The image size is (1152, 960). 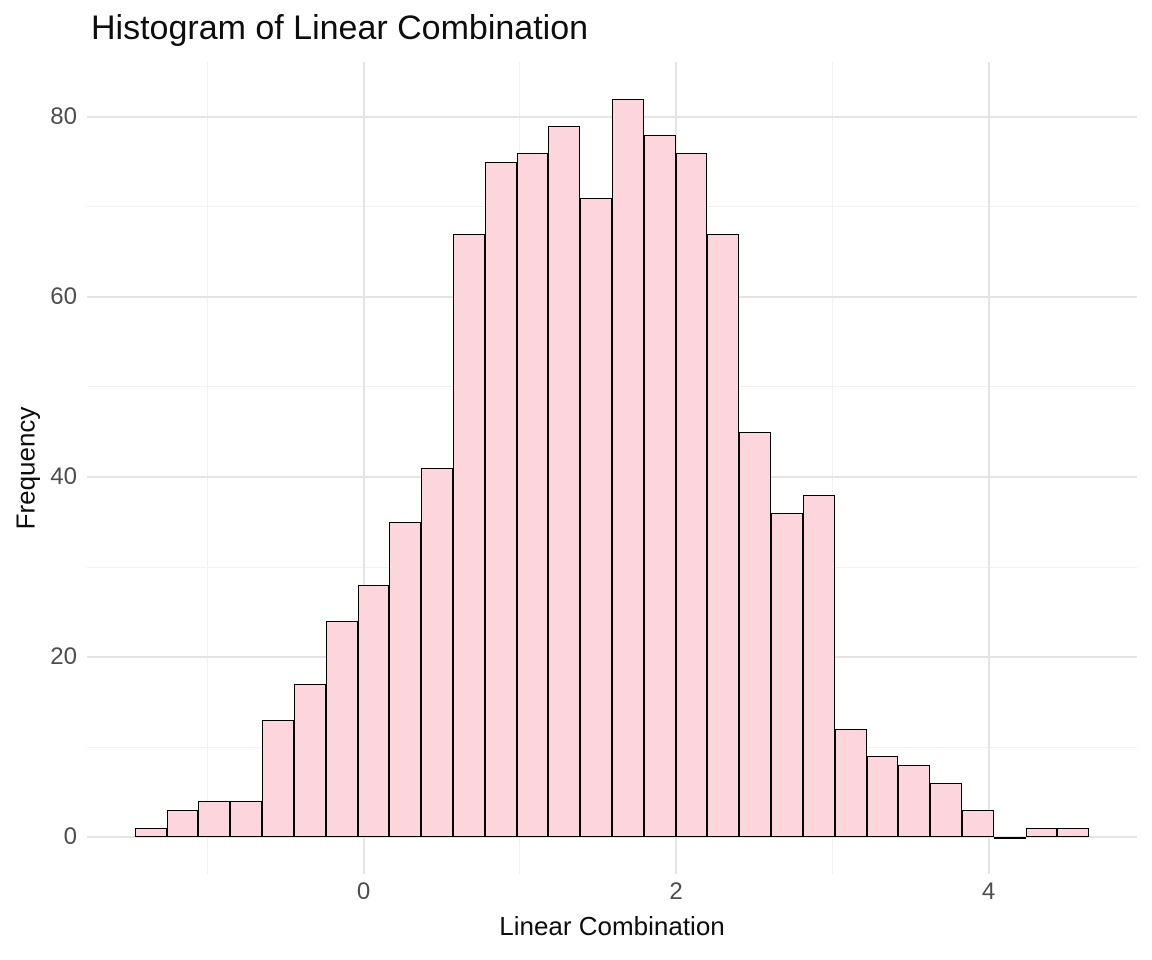 I want to click on chart-title: Histogram of Linear Combination, so click(x=340, y=28).